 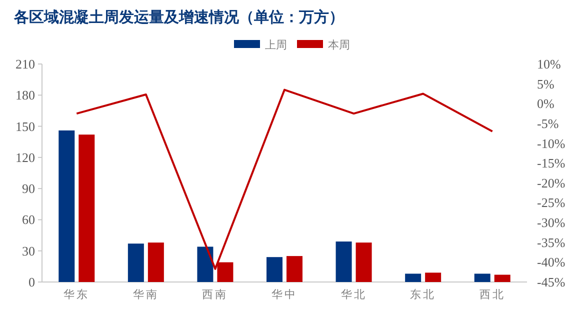 What do you see at coordinates (551, 242) in the screenshot?
I see `y2-tick-label: -35%` at bounding box center [551, 242].